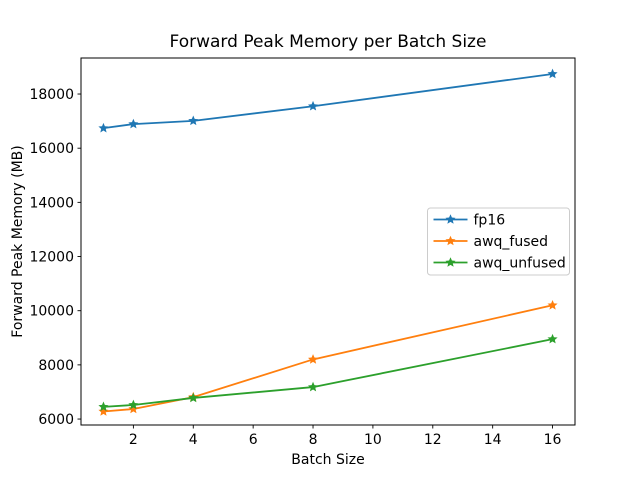  What do you see at coordinates (373, 440) in the screenshot?
I see `x-tick-label: 10` at bounding box center [373, 440].